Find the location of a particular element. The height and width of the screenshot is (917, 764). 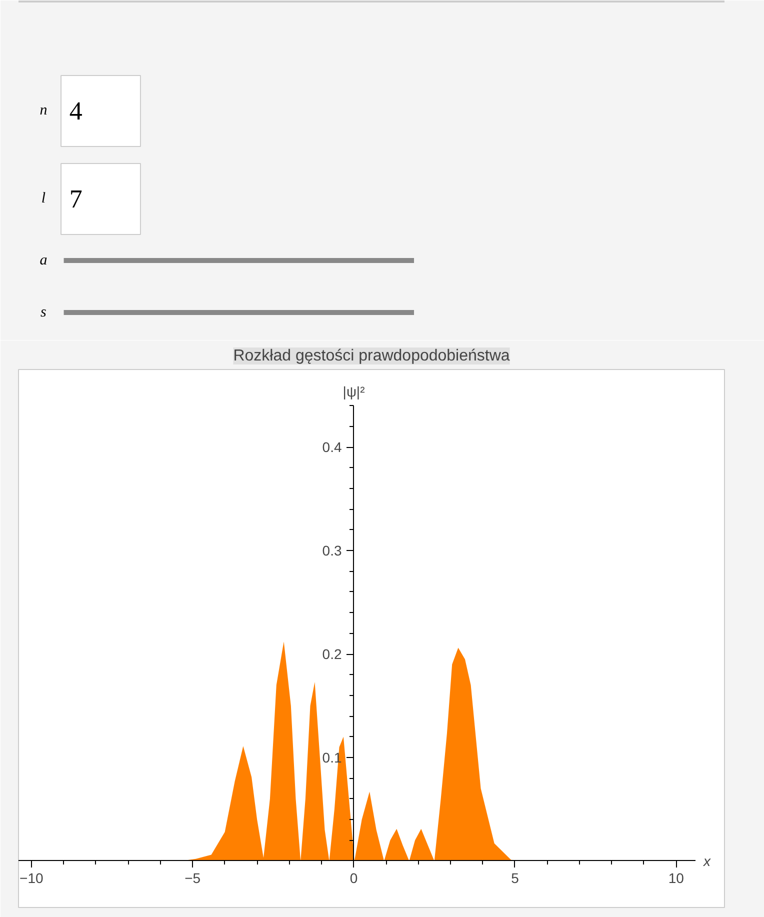

y-tick-label: 0.4 is located at coordinates (332, 447).